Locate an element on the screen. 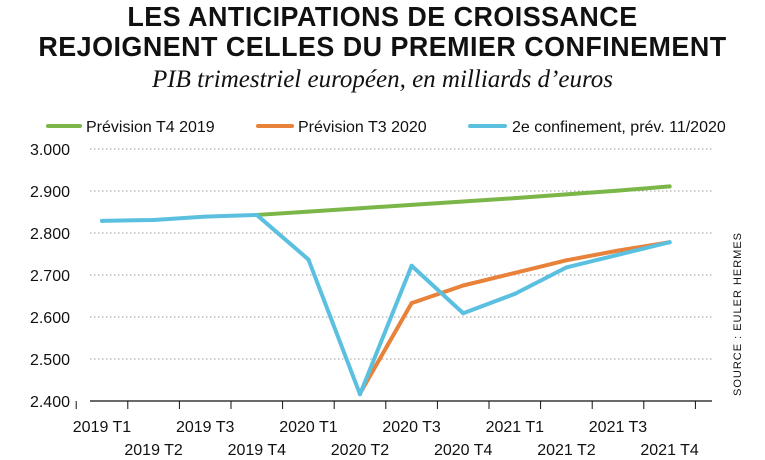 Image resolution: width=765 pixels, height=460 pixels. chart-title-line2: REJOIGNENT CELLES DU PREMIER CONFINEMENT is located at coordinates (382, 46).